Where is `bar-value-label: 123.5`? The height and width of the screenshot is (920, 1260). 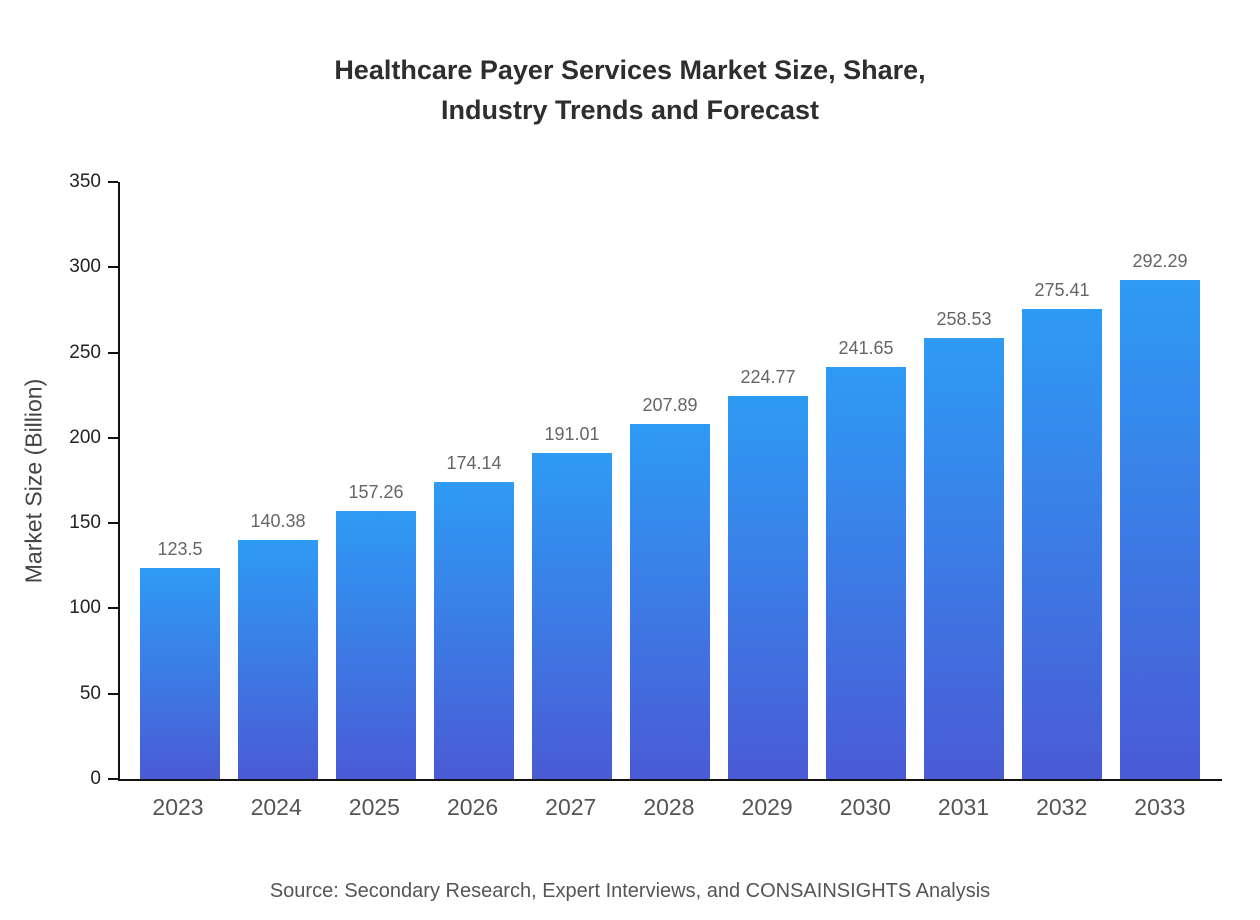 bar-value-label: 123.5 is located at coordinates (180, 549).